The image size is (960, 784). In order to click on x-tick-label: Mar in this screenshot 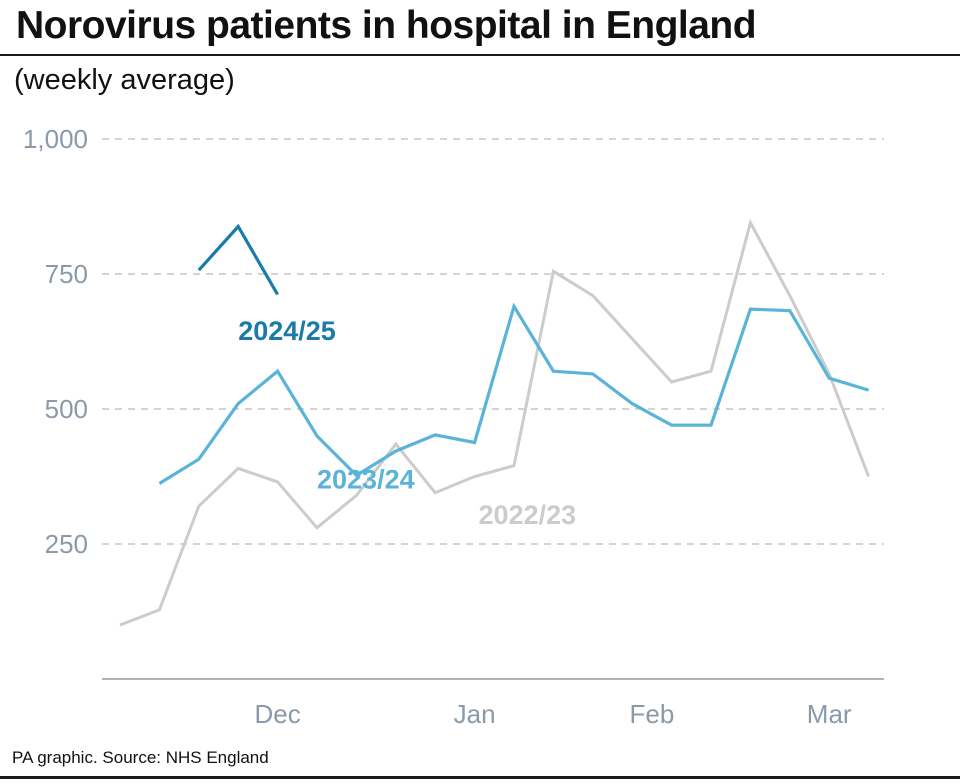, I will do `click(829, 714)`.